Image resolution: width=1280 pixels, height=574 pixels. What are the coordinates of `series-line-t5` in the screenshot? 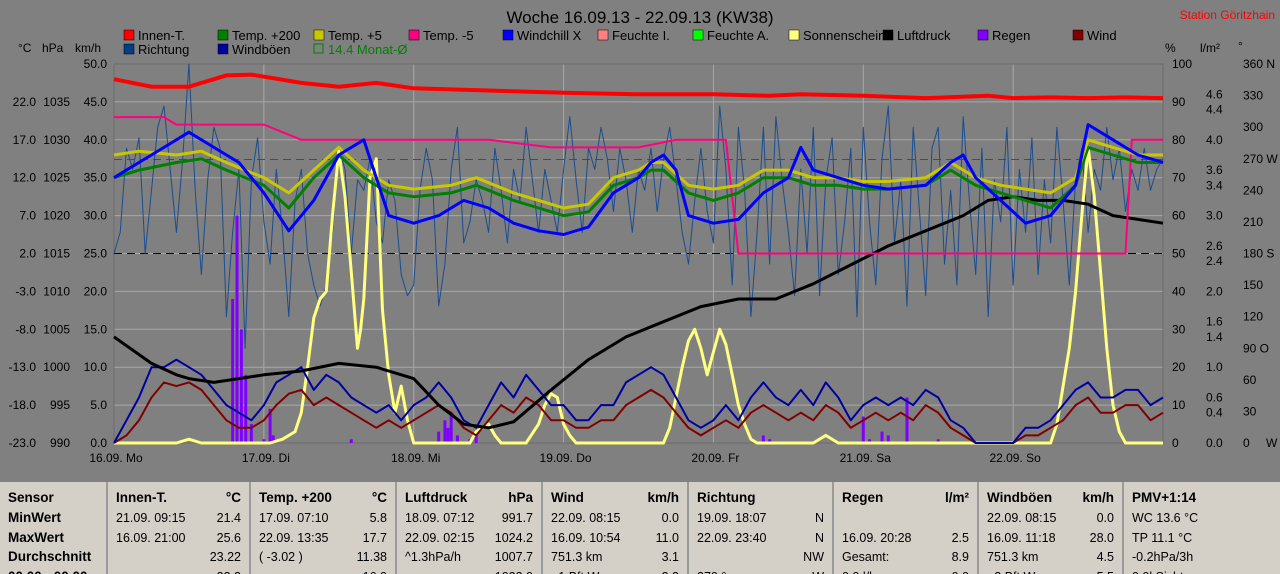 It's located at (638, 174).